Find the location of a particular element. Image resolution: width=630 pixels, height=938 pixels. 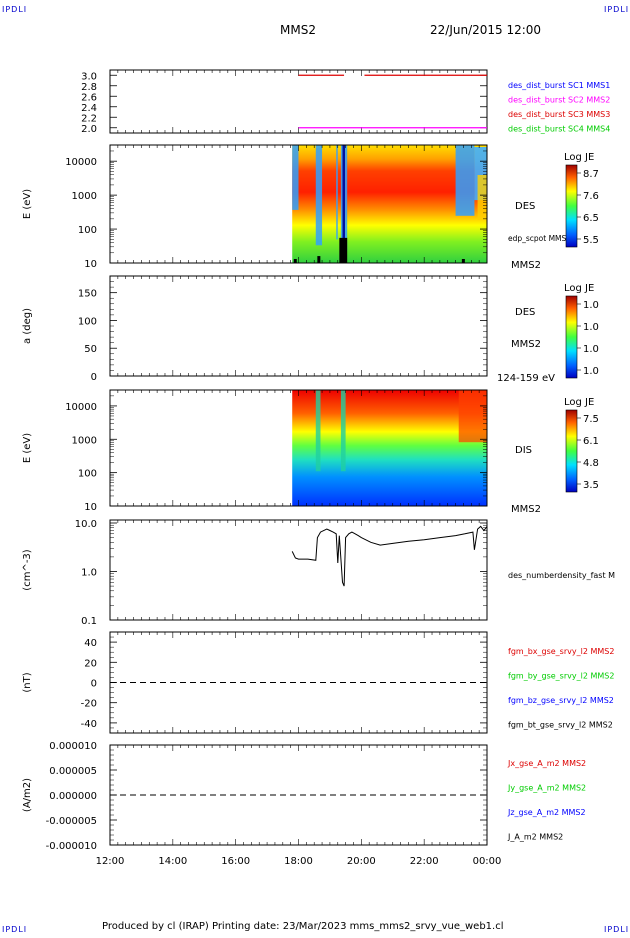

b-legend-0: fgm_bx_gse_srvy_l2 MMS2 is located at coordinates (561, 651).